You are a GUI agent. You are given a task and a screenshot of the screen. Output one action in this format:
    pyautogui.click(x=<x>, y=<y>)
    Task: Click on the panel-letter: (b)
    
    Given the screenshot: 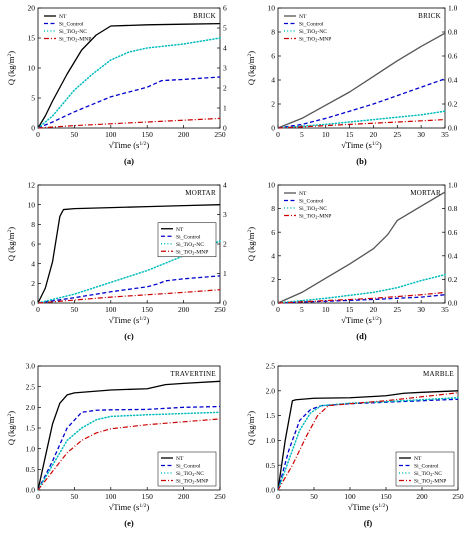 What is the action you would take?
    pyautogui.click(x=361, y=161)
    